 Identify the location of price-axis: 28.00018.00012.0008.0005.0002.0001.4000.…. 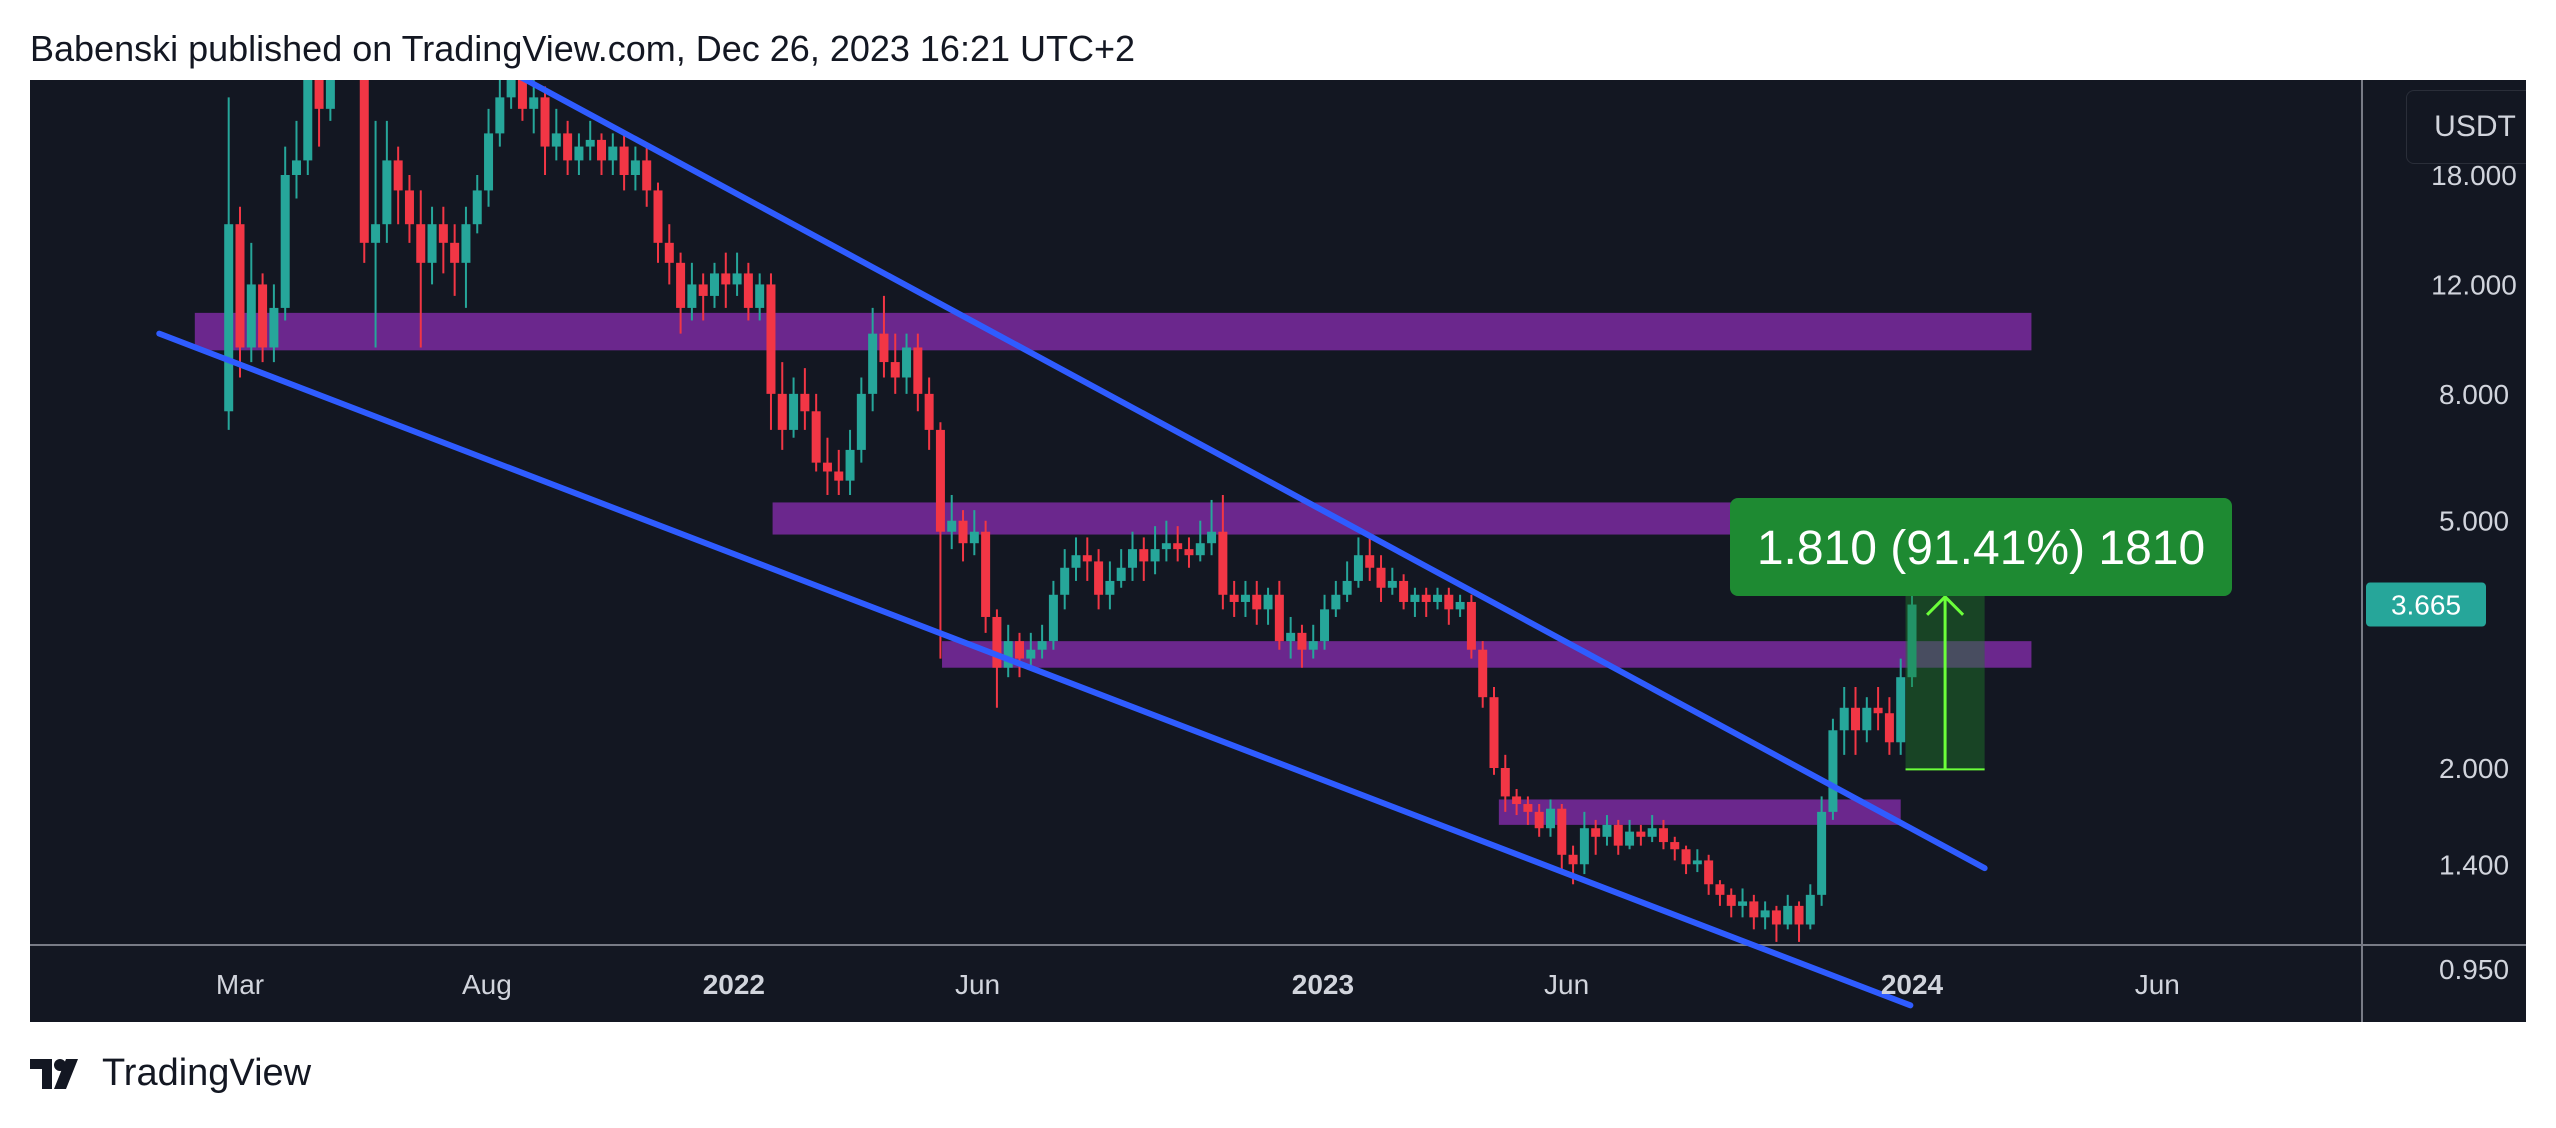
(2441, 532).